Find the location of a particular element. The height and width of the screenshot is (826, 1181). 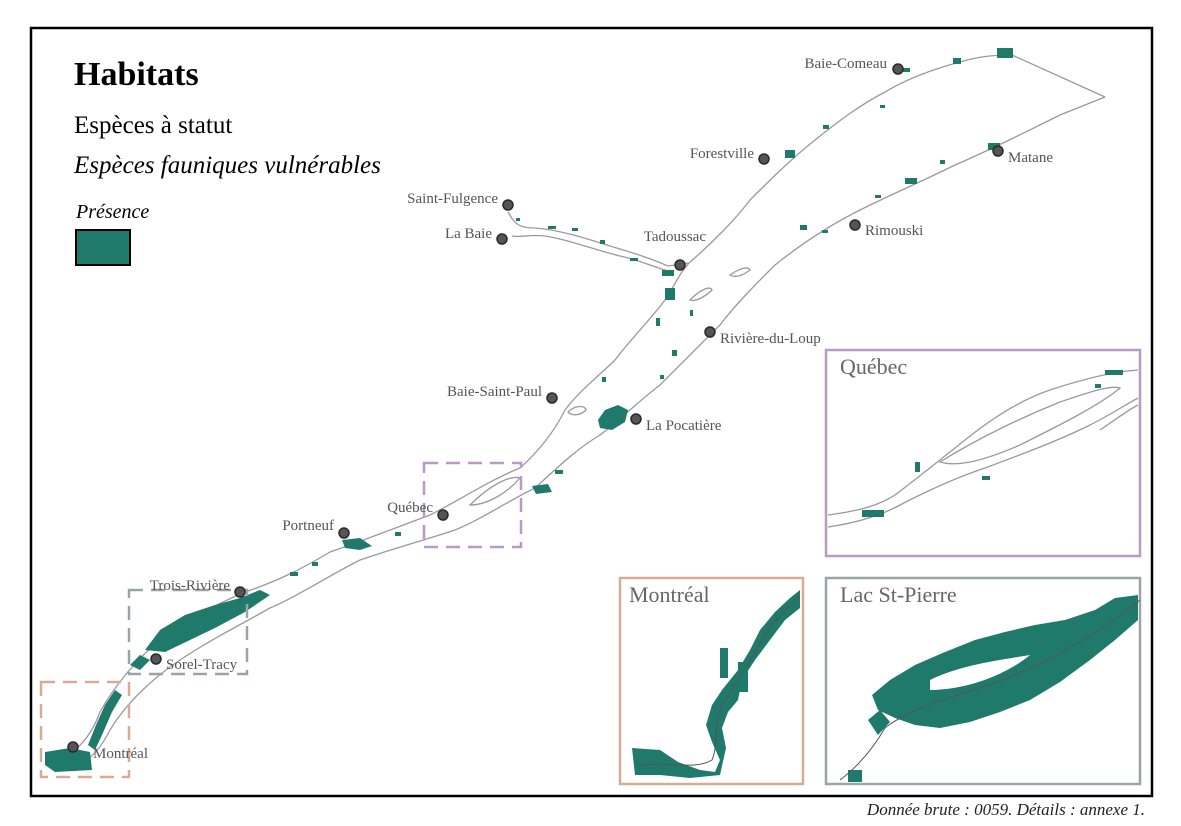

locator-montreal is located at coordinates (85, 729).